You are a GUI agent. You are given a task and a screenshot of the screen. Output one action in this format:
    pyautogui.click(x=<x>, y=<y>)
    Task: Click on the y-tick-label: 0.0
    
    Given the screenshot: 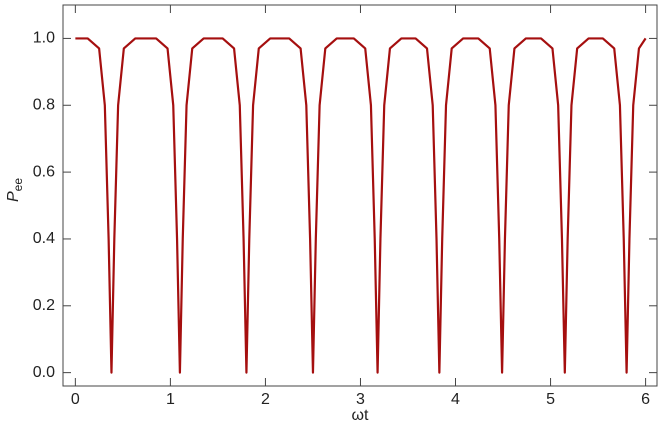 What is the action you would take?
    pyautogui.click(x=44, y=372)
    